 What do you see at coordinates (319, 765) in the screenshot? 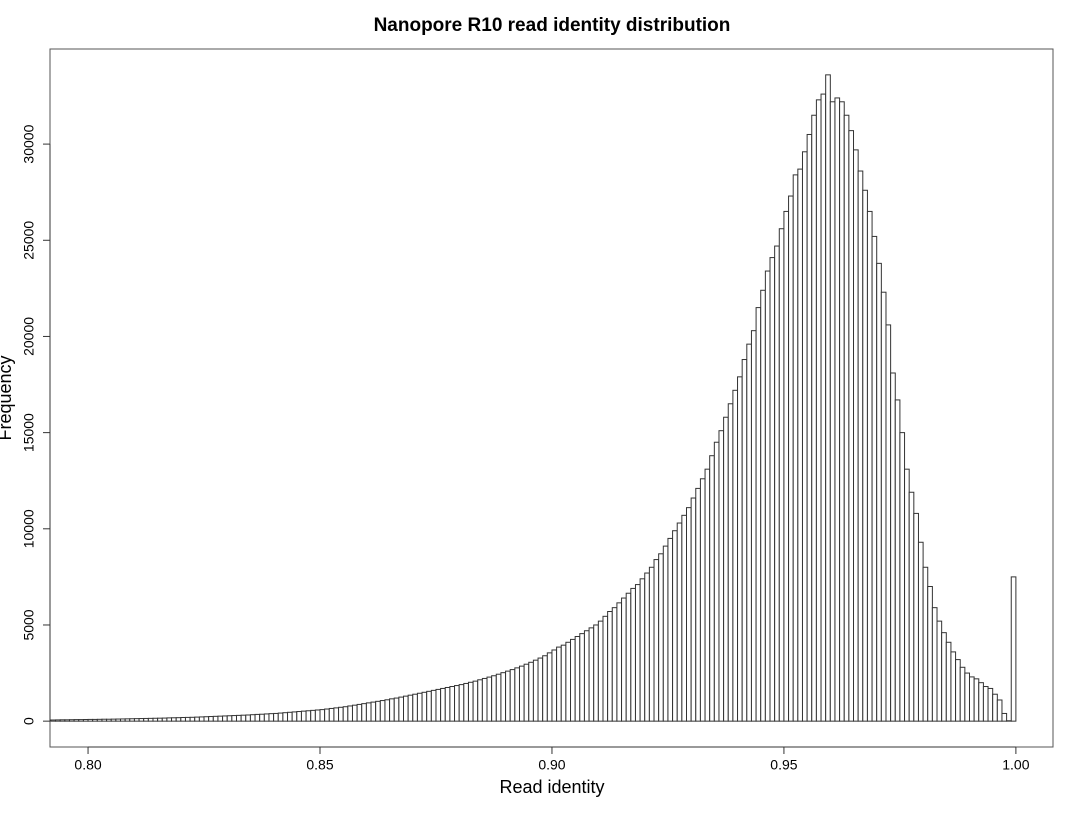
I see `x-tick-label: 0.85` at bounding box center [319, 765].